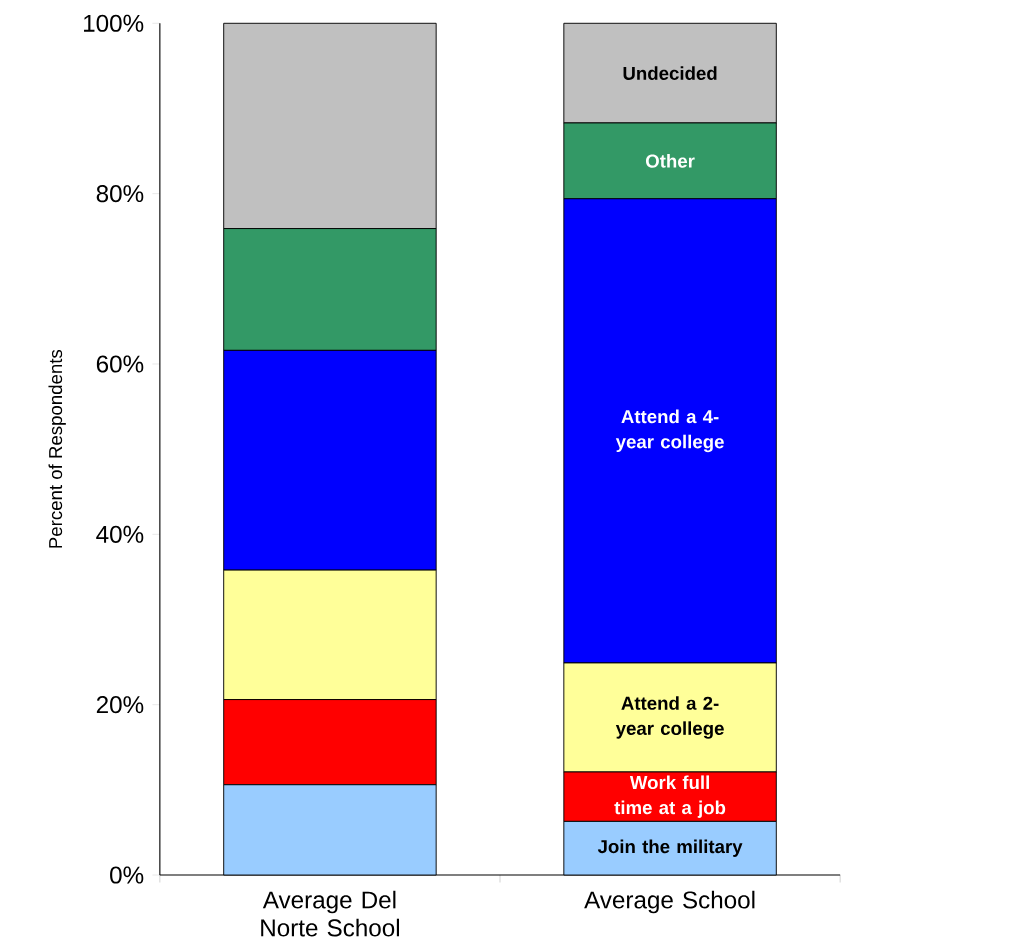 The height and width of the screenshot is (945, 1013). What do you see at coordinates (669, 902) in the screenshot?
I see `x-tick-label: Average School` at bounding box center [669, 902].